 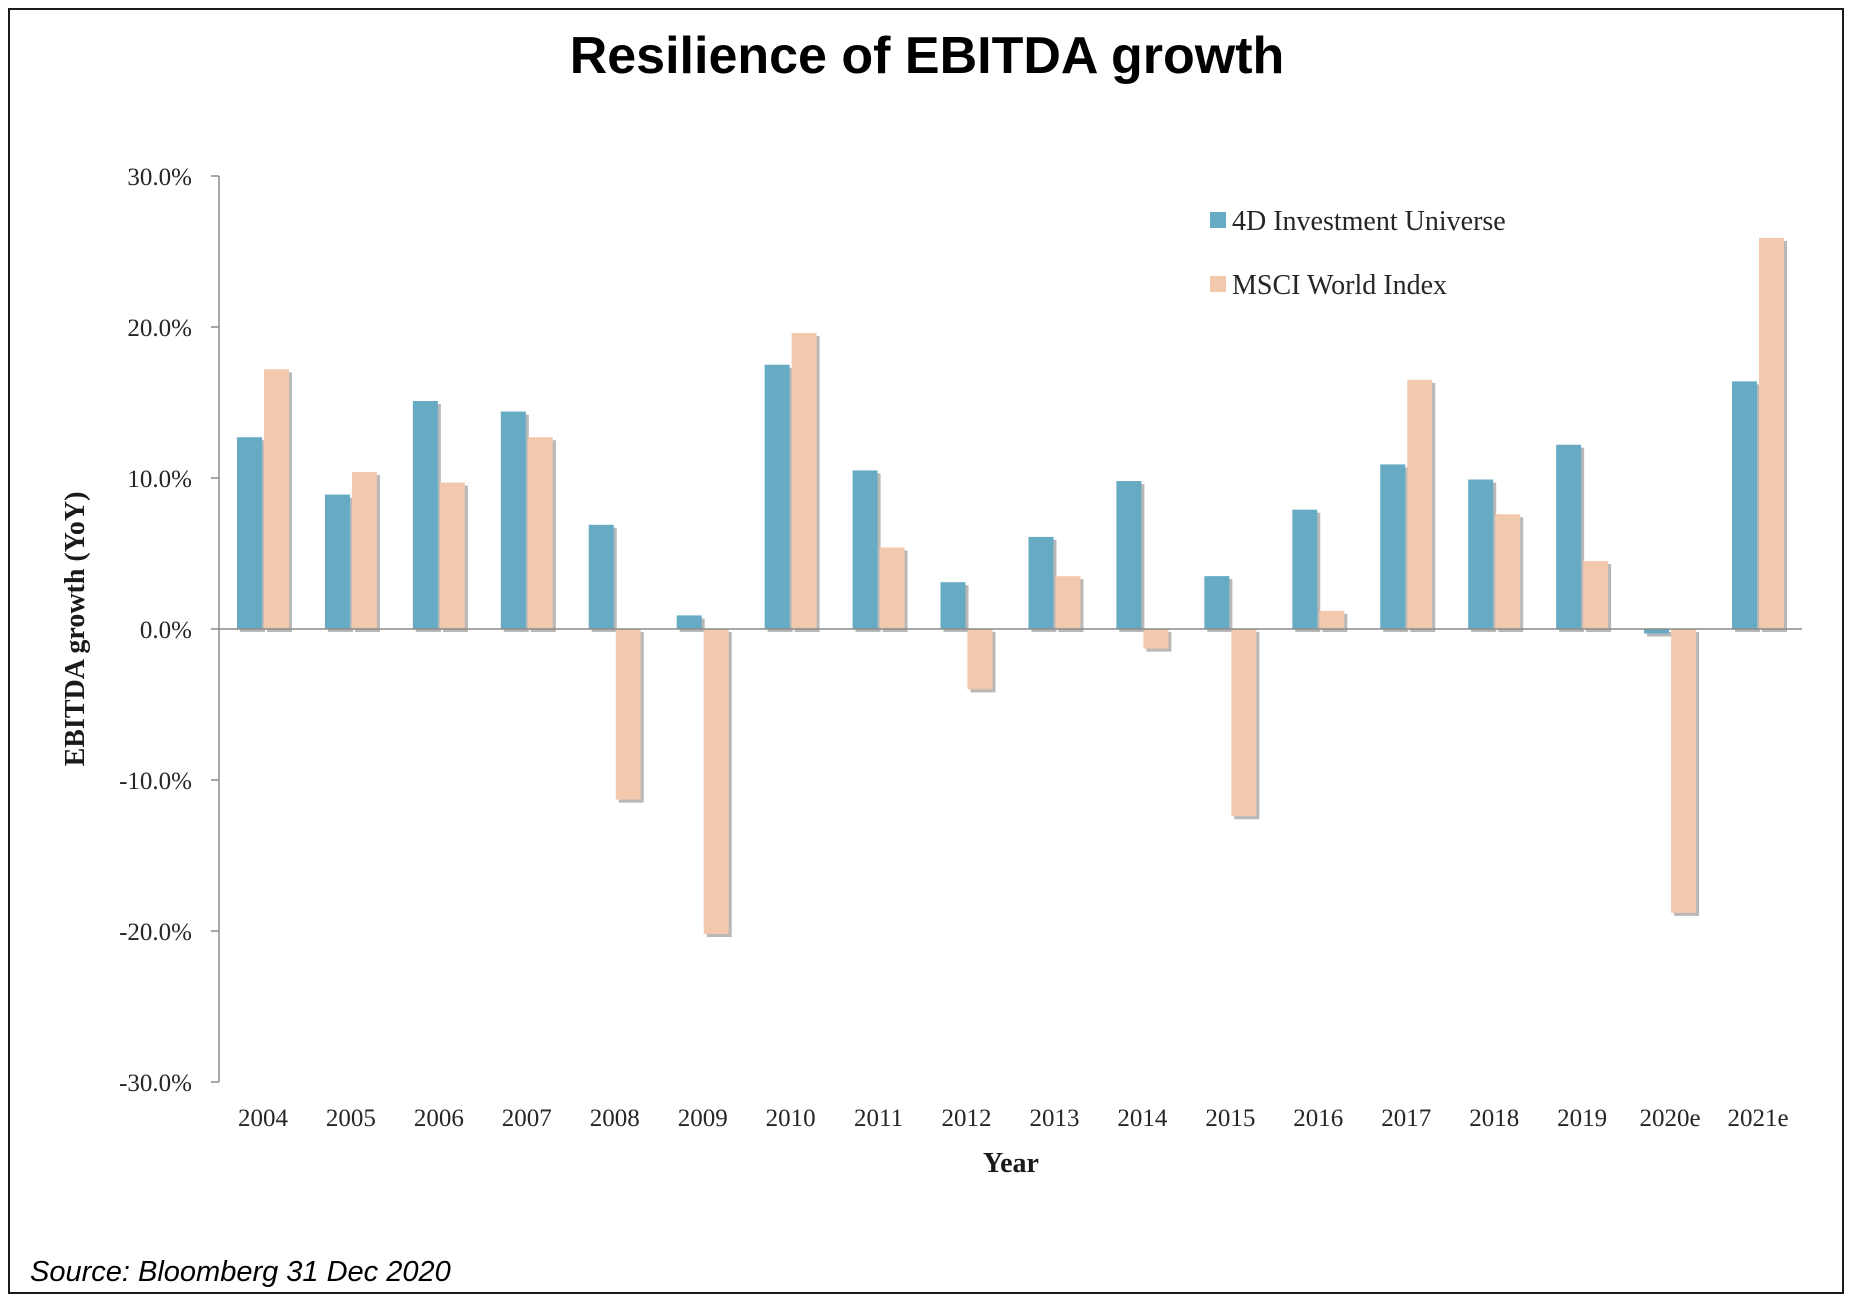 I want to click on x-tick-label: 2010, so click(x=791, y=1118).